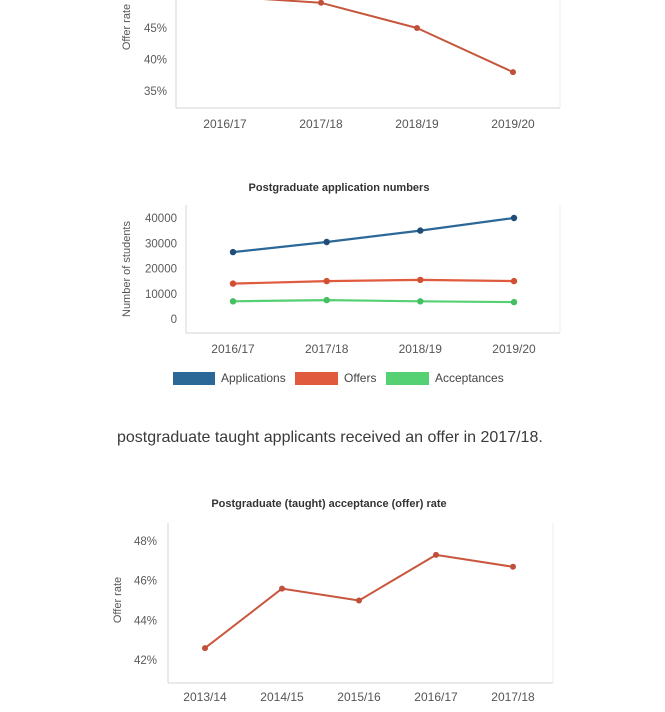 Image resolution: width=665 pixels, height=712 pixels. Describe the element at coordinates (174, 320) in the screenshot. I see `y-tick-label: 0` at that location.